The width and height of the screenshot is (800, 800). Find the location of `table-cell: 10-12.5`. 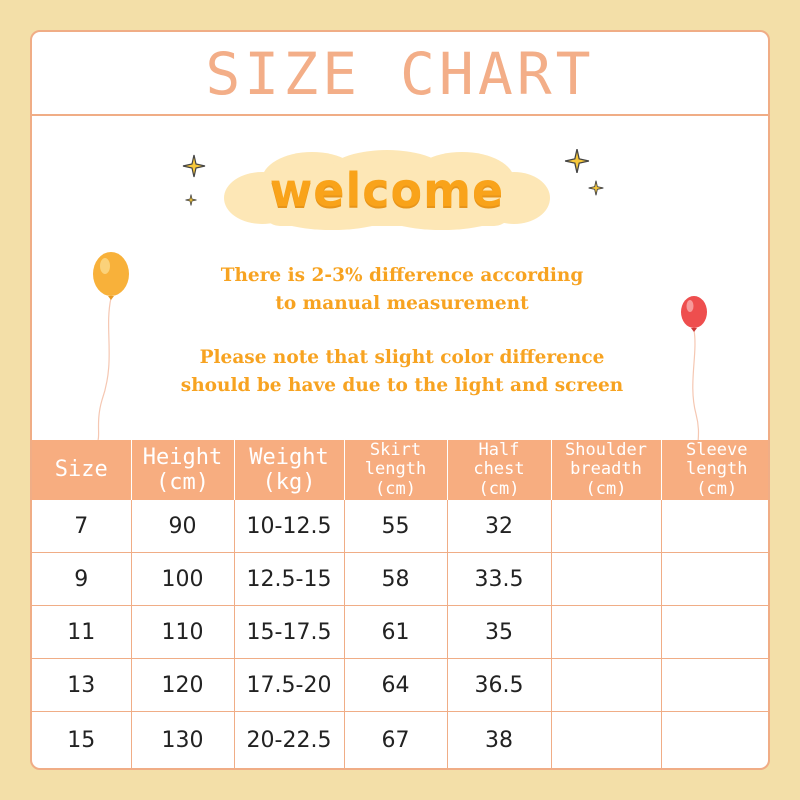

table-cell: 10-12.5 is located at coordinates (289, 526).